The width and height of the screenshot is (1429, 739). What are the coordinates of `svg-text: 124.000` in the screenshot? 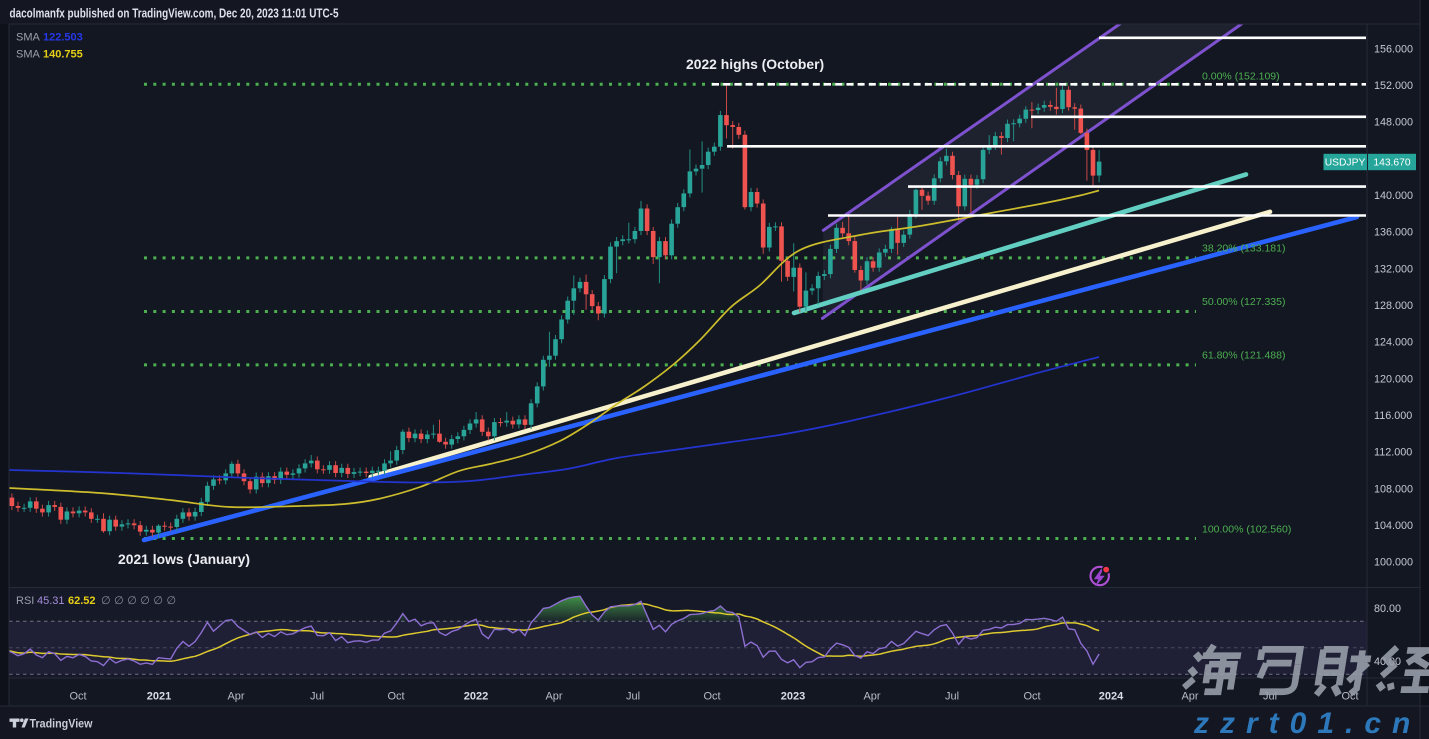 It's located at (1393, 343).